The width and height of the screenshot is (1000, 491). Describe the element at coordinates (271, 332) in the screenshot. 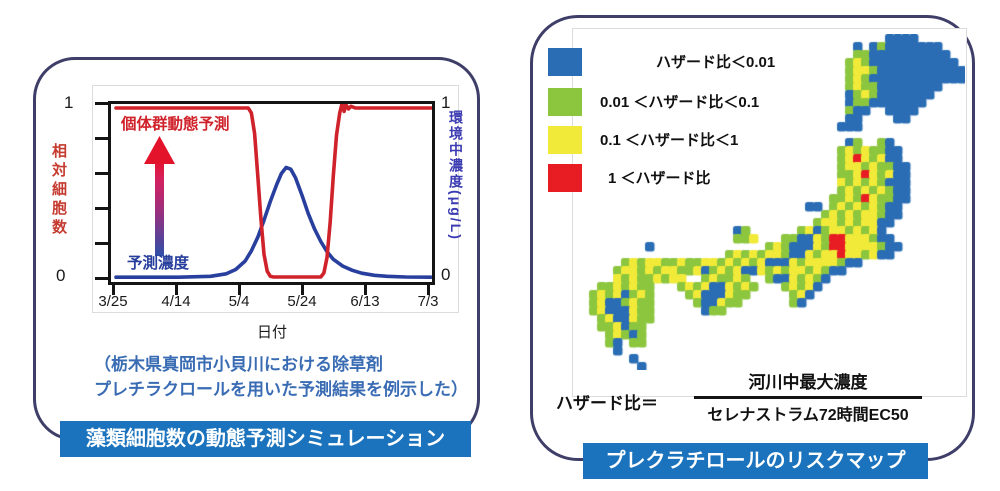

I see `x-axis-title: 日付` at that location.